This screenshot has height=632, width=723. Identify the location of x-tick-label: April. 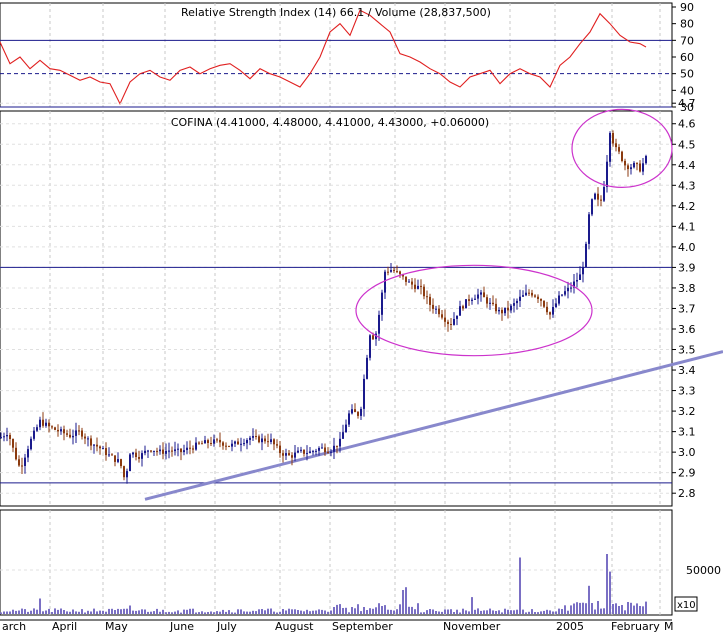
(64, 626).